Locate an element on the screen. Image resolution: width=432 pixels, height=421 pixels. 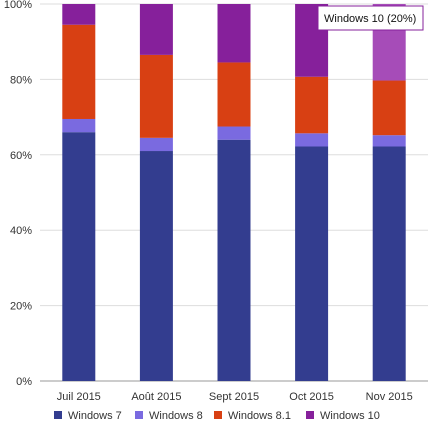
legend-label: Windows 8.1 is located at coordinates (259, 415).